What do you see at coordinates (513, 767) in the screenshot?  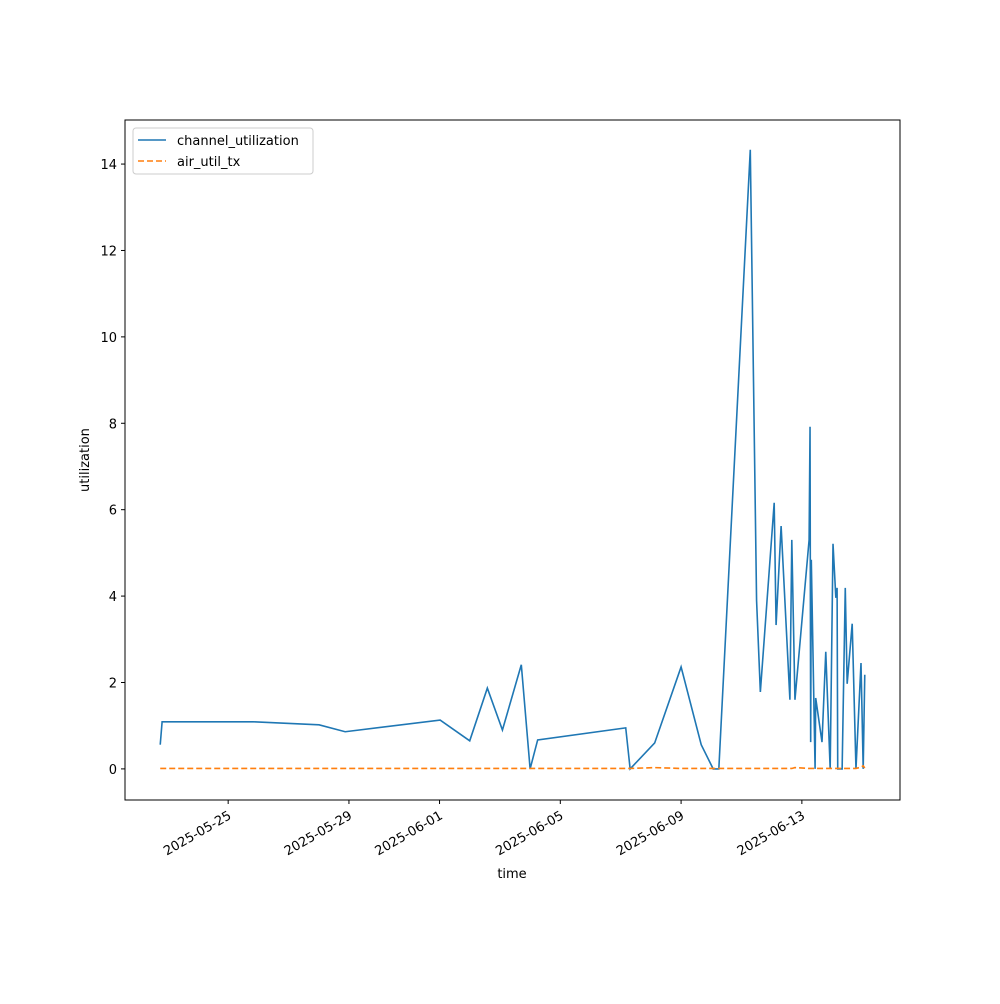 I see `series-line` at bounding box center [513, 767].